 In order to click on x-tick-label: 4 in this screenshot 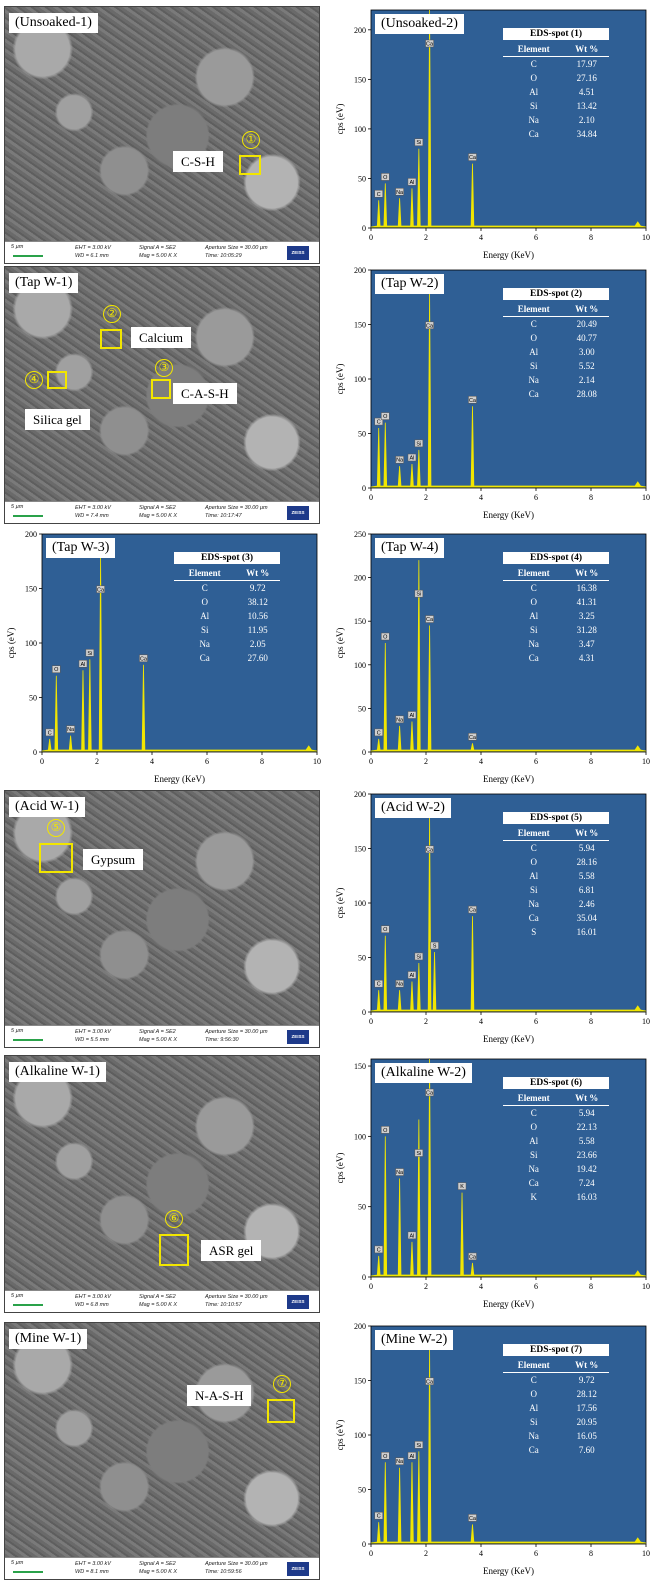, I will do `click(481, 1021)`.